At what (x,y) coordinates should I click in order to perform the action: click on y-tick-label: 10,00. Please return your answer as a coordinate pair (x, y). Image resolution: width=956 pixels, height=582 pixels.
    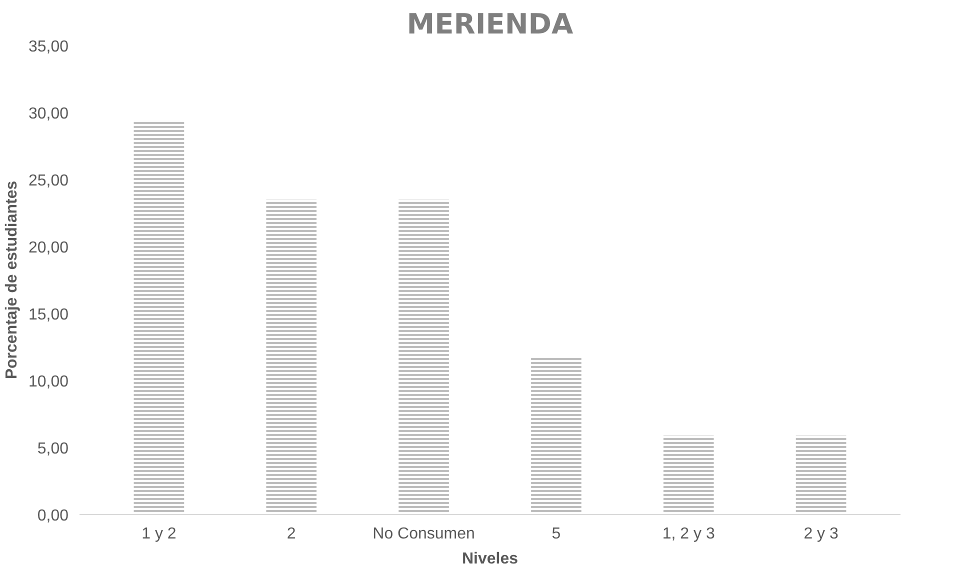
    Looking at the image, I should click on (48, 382).